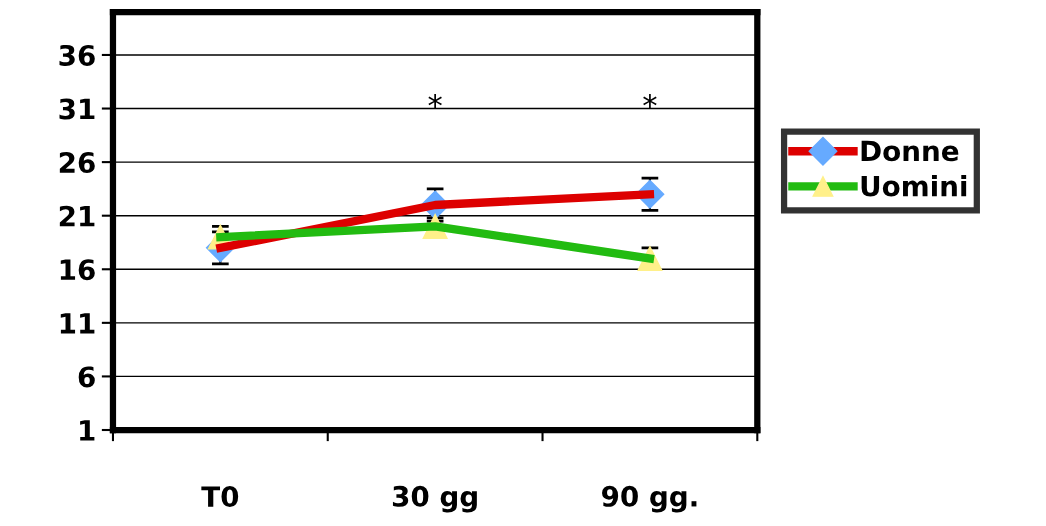 Image resolution: width=1046 pixels, height=526 pixels. Describe the element at coordinates (434, 499) in the screenshot. I see `x-tick-label: 30 gg` at that location.